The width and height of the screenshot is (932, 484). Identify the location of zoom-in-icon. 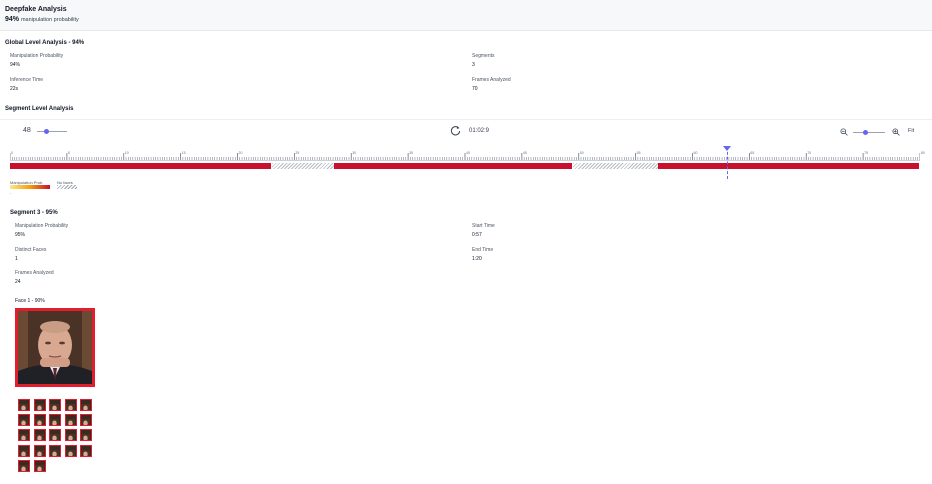
(896, 132).